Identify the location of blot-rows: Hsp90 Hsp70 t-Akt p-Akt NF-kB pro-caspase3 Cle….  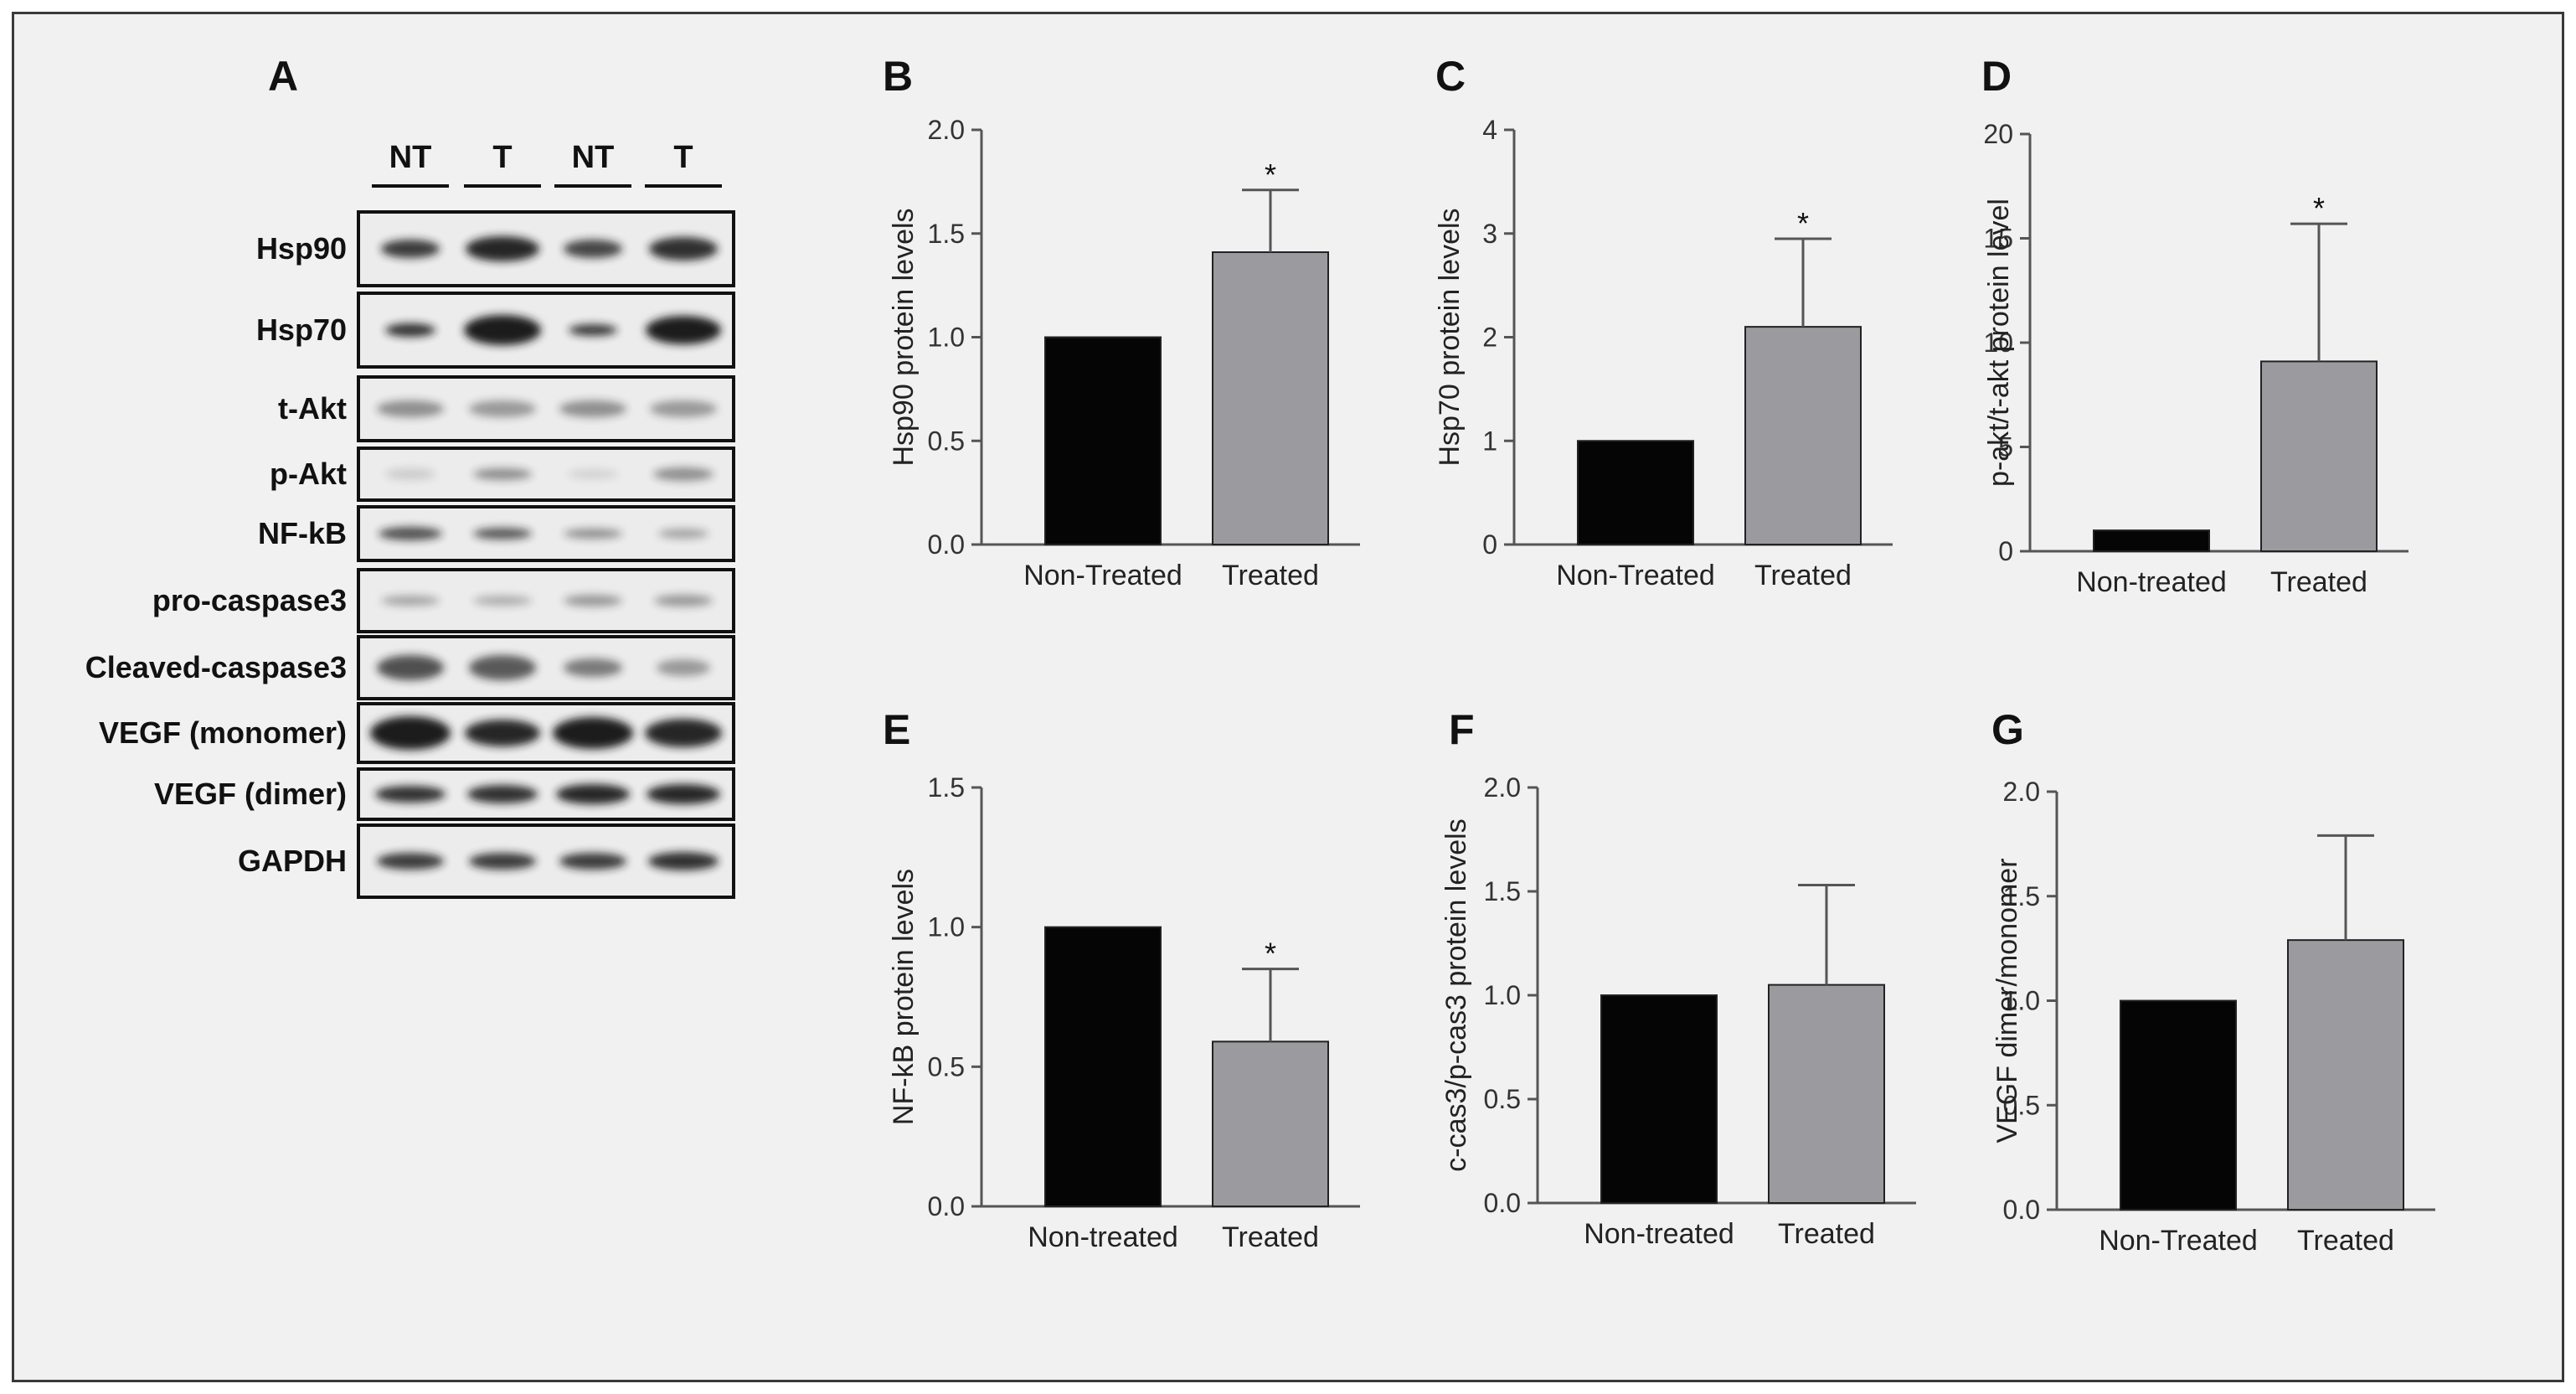
(410, 554).